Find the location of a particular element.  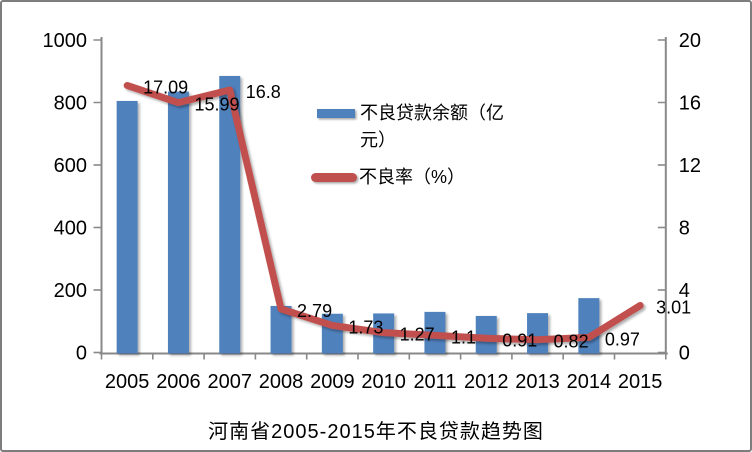

rate-data-label-2013: 0.82 is located at coordinates (571, 342).